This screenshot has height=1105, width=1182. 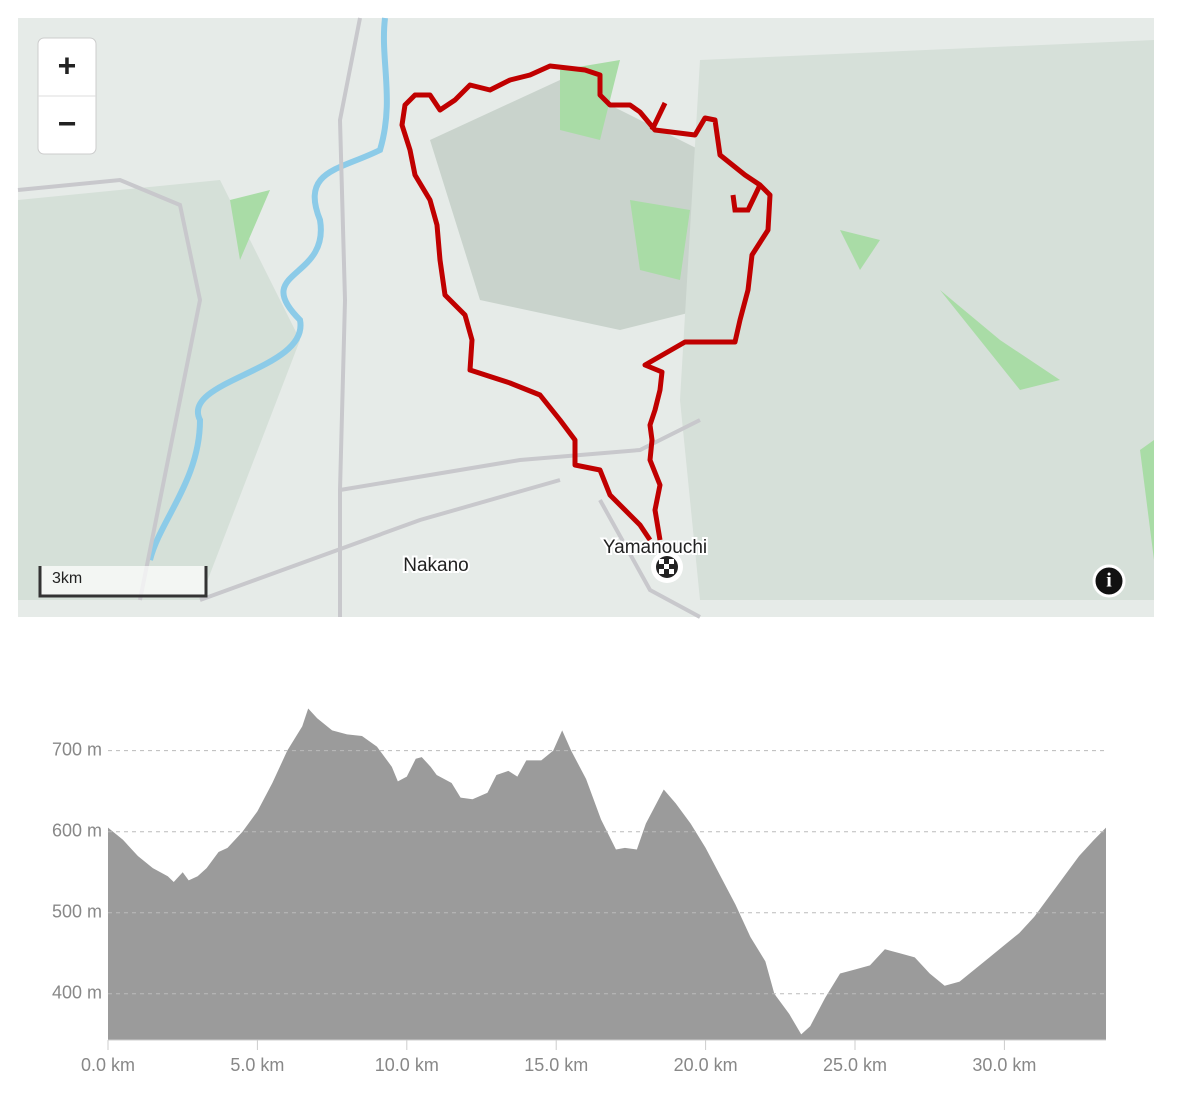 I want to click on info-icon: i, so click(x=1109, y=581).